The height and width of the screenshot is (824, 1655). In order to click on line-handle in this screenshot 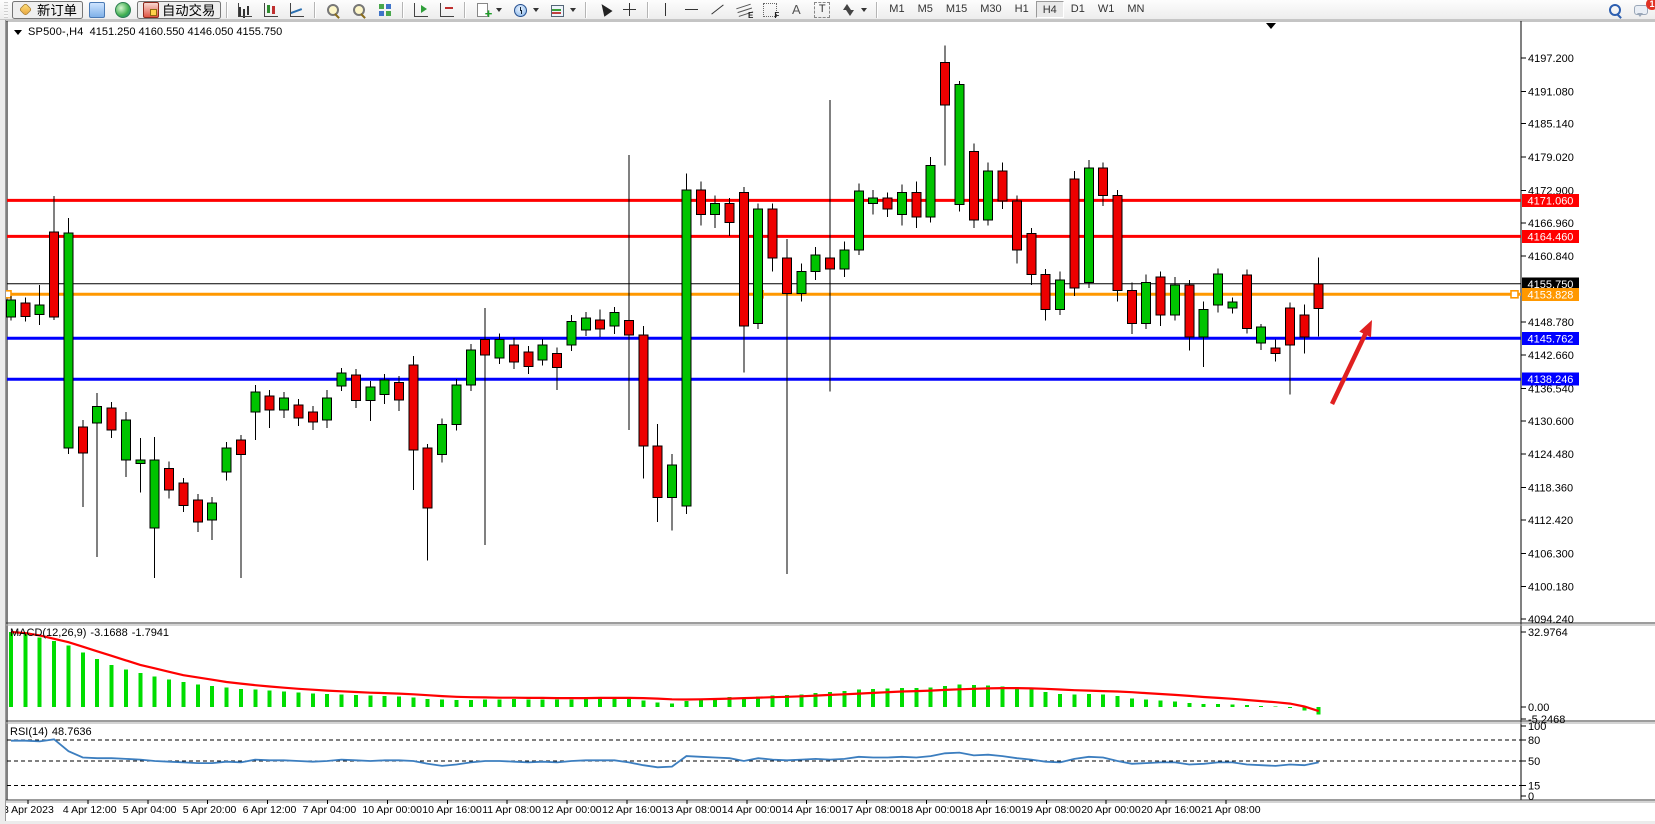, I will do `click(1514, 294)`.